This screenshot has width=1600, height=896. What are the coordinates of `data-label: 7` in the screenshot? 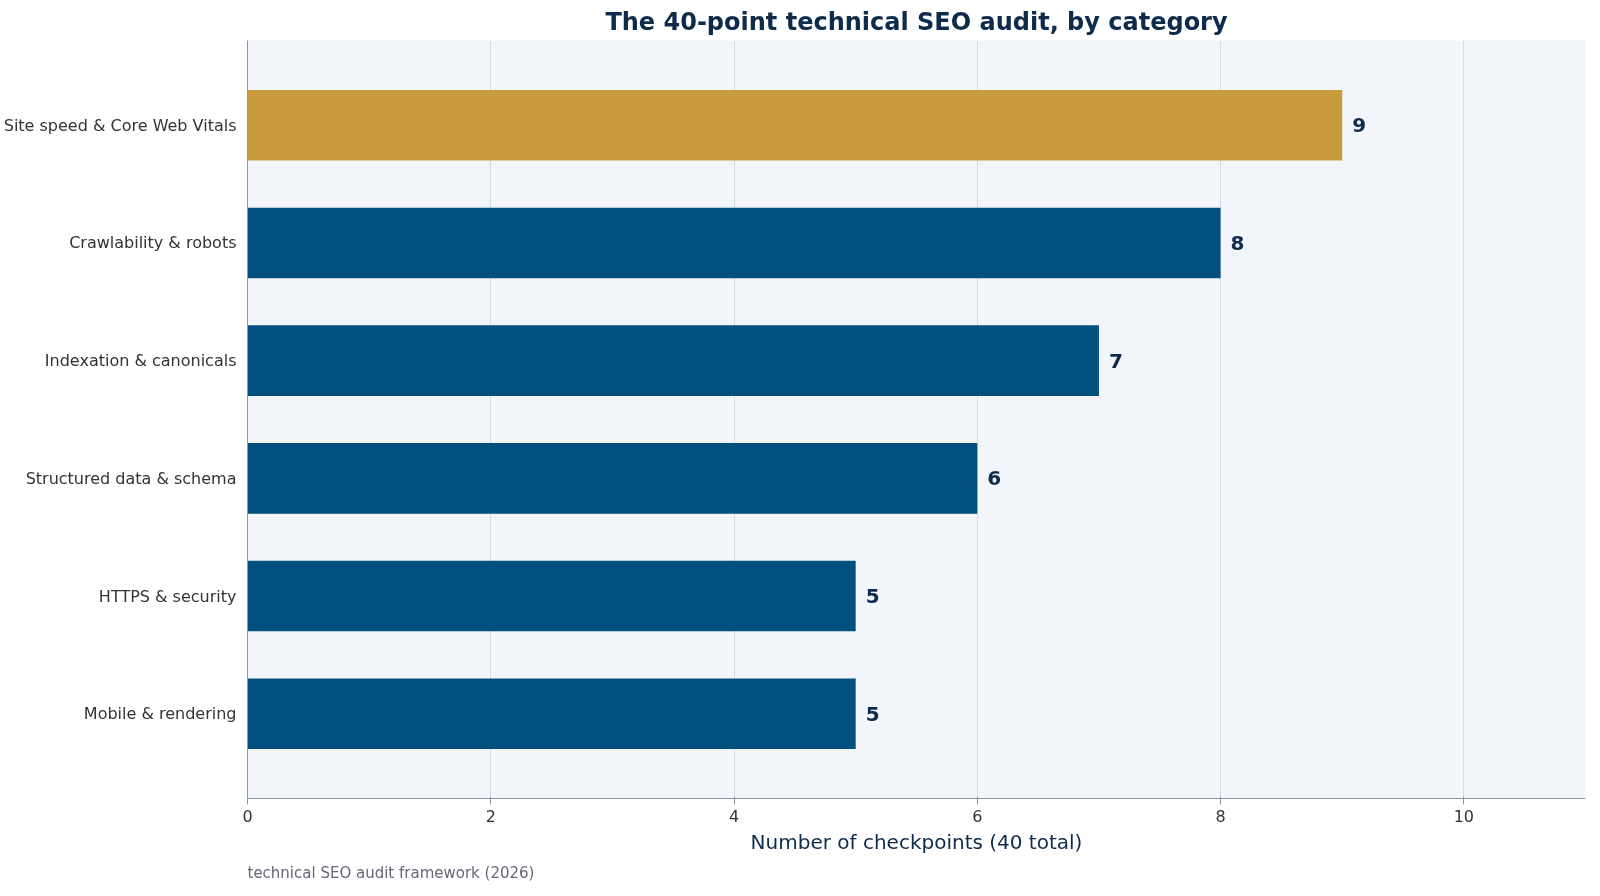 It's located at (1115, 360).